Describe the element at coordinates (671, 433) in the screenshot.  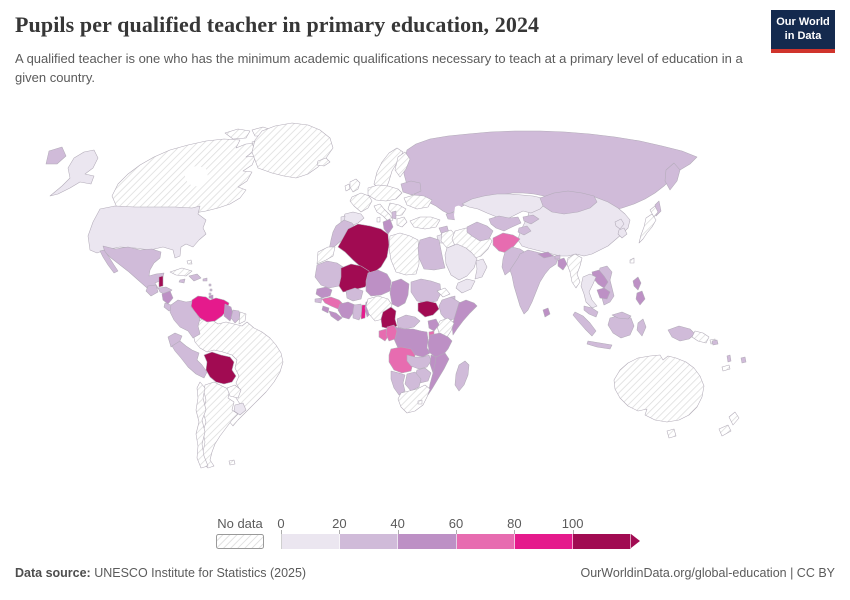
I see `country-tasmania` at that location.